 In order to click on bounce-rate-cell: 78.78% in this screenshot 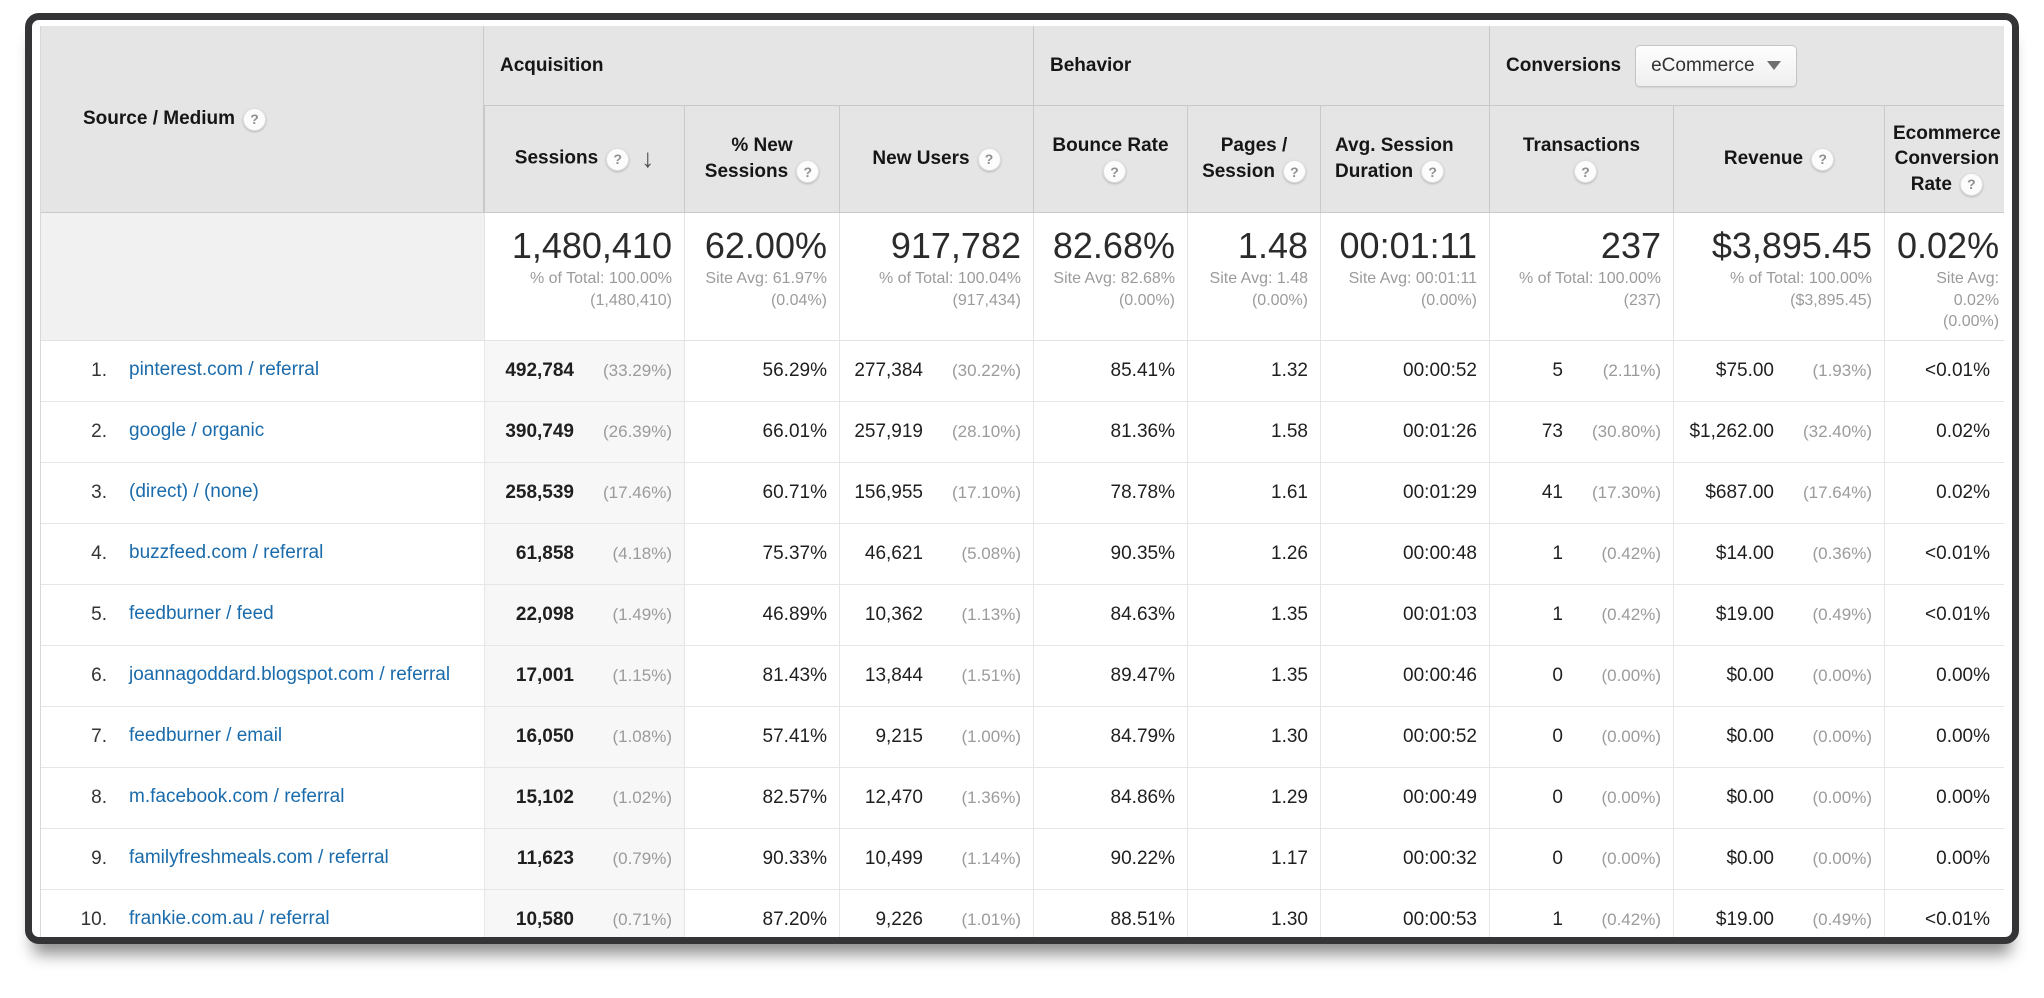, I will do `click(1110, 492)`.